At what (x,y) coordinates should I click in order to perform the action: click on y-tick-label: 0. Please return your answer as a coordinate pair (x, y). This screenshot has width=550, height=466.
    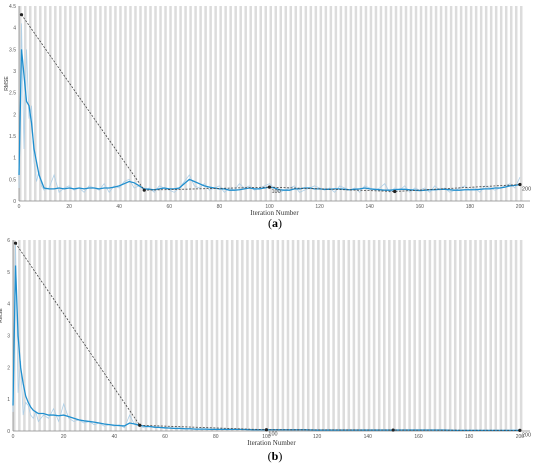
    Looking at the image, I should click on (14, 202).